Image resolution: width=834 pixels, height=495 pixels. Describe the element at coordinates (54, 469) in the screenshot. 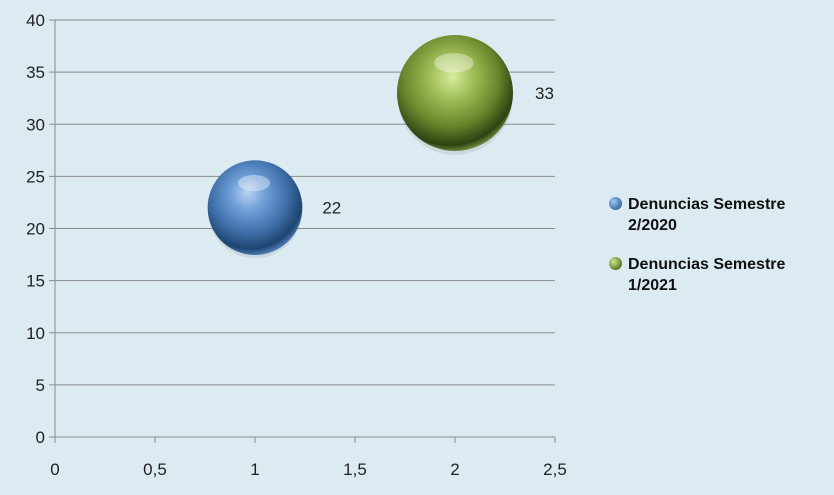

I see `tick-label-x-0: 0` at that location.